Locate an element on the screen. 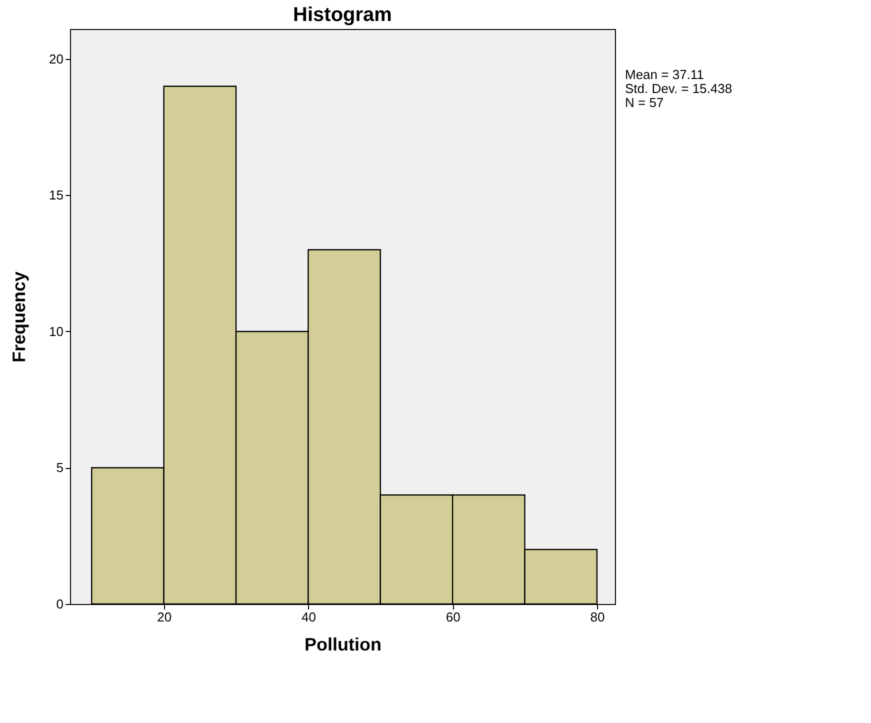 This screenshot has width=871, height=723. y-tick-label: 15 is located at coordinates (56, 195).